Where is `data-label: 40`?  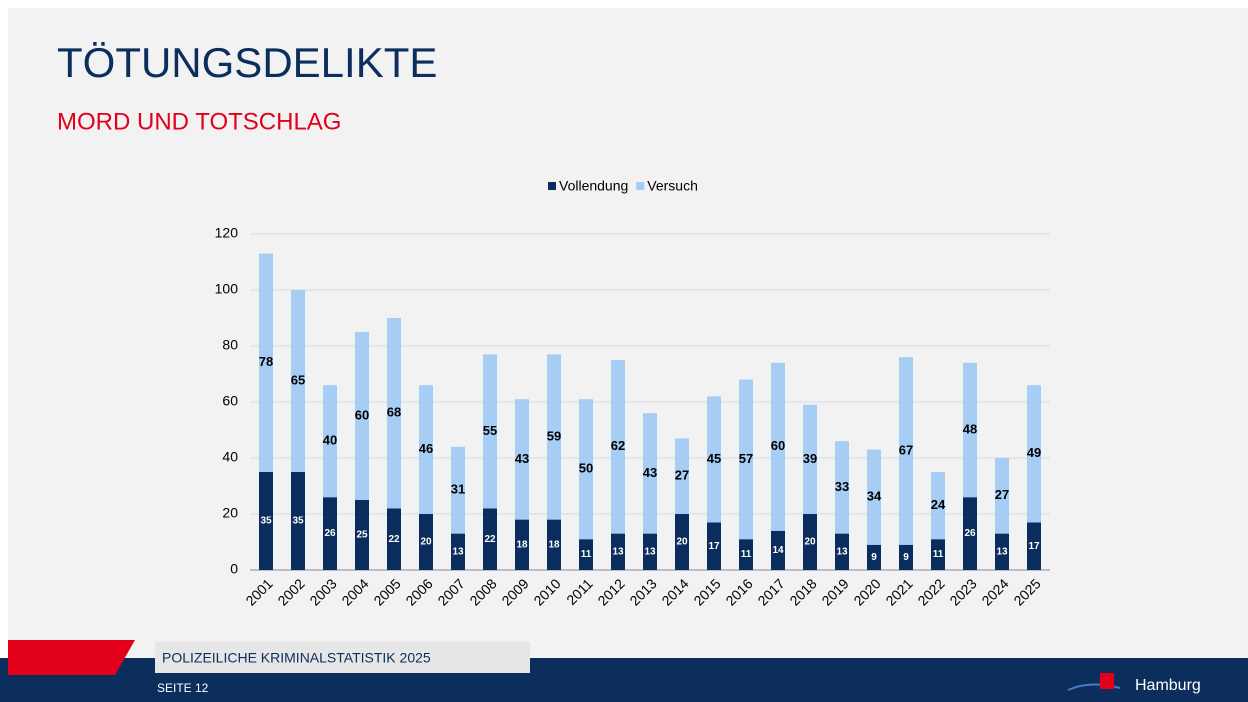 data-label: 40 is located at coordinates (330, 440).